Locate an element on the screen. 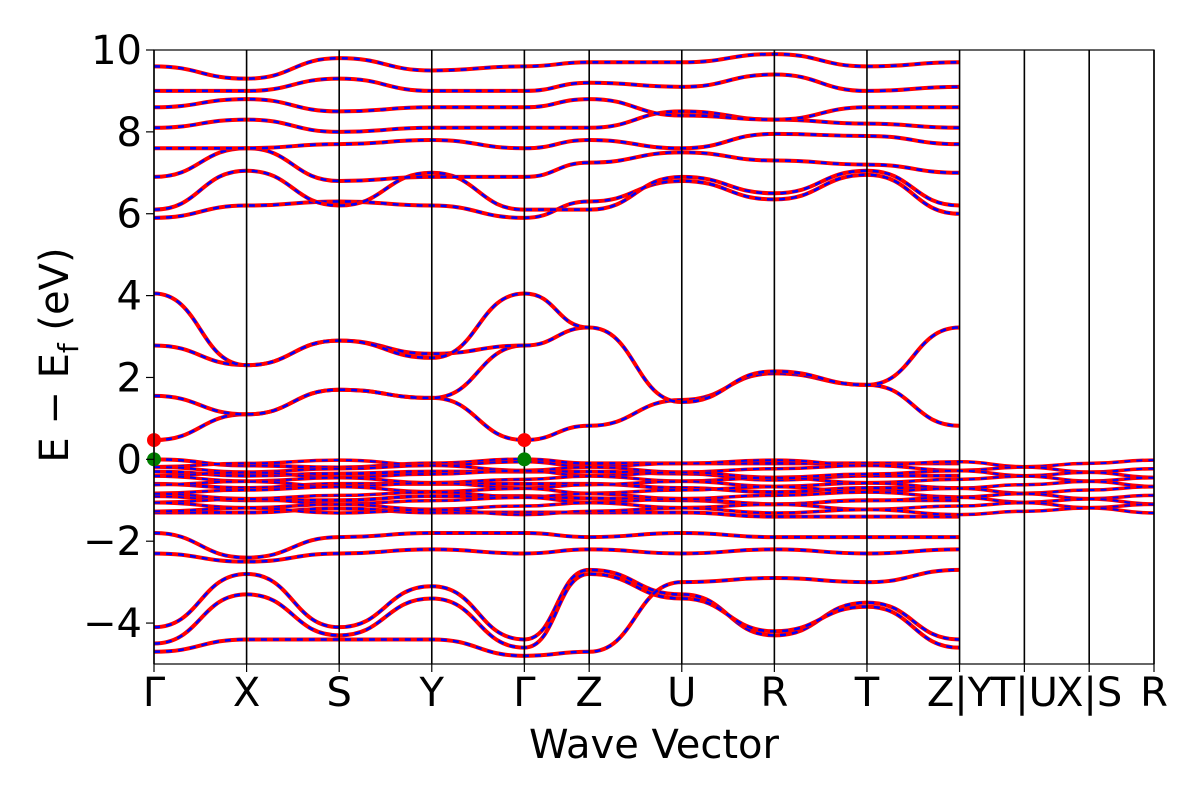 Image resolution: width=1200 pixels, height=800 pixels. x-tick-label: T is located at coordinates (867, 693).